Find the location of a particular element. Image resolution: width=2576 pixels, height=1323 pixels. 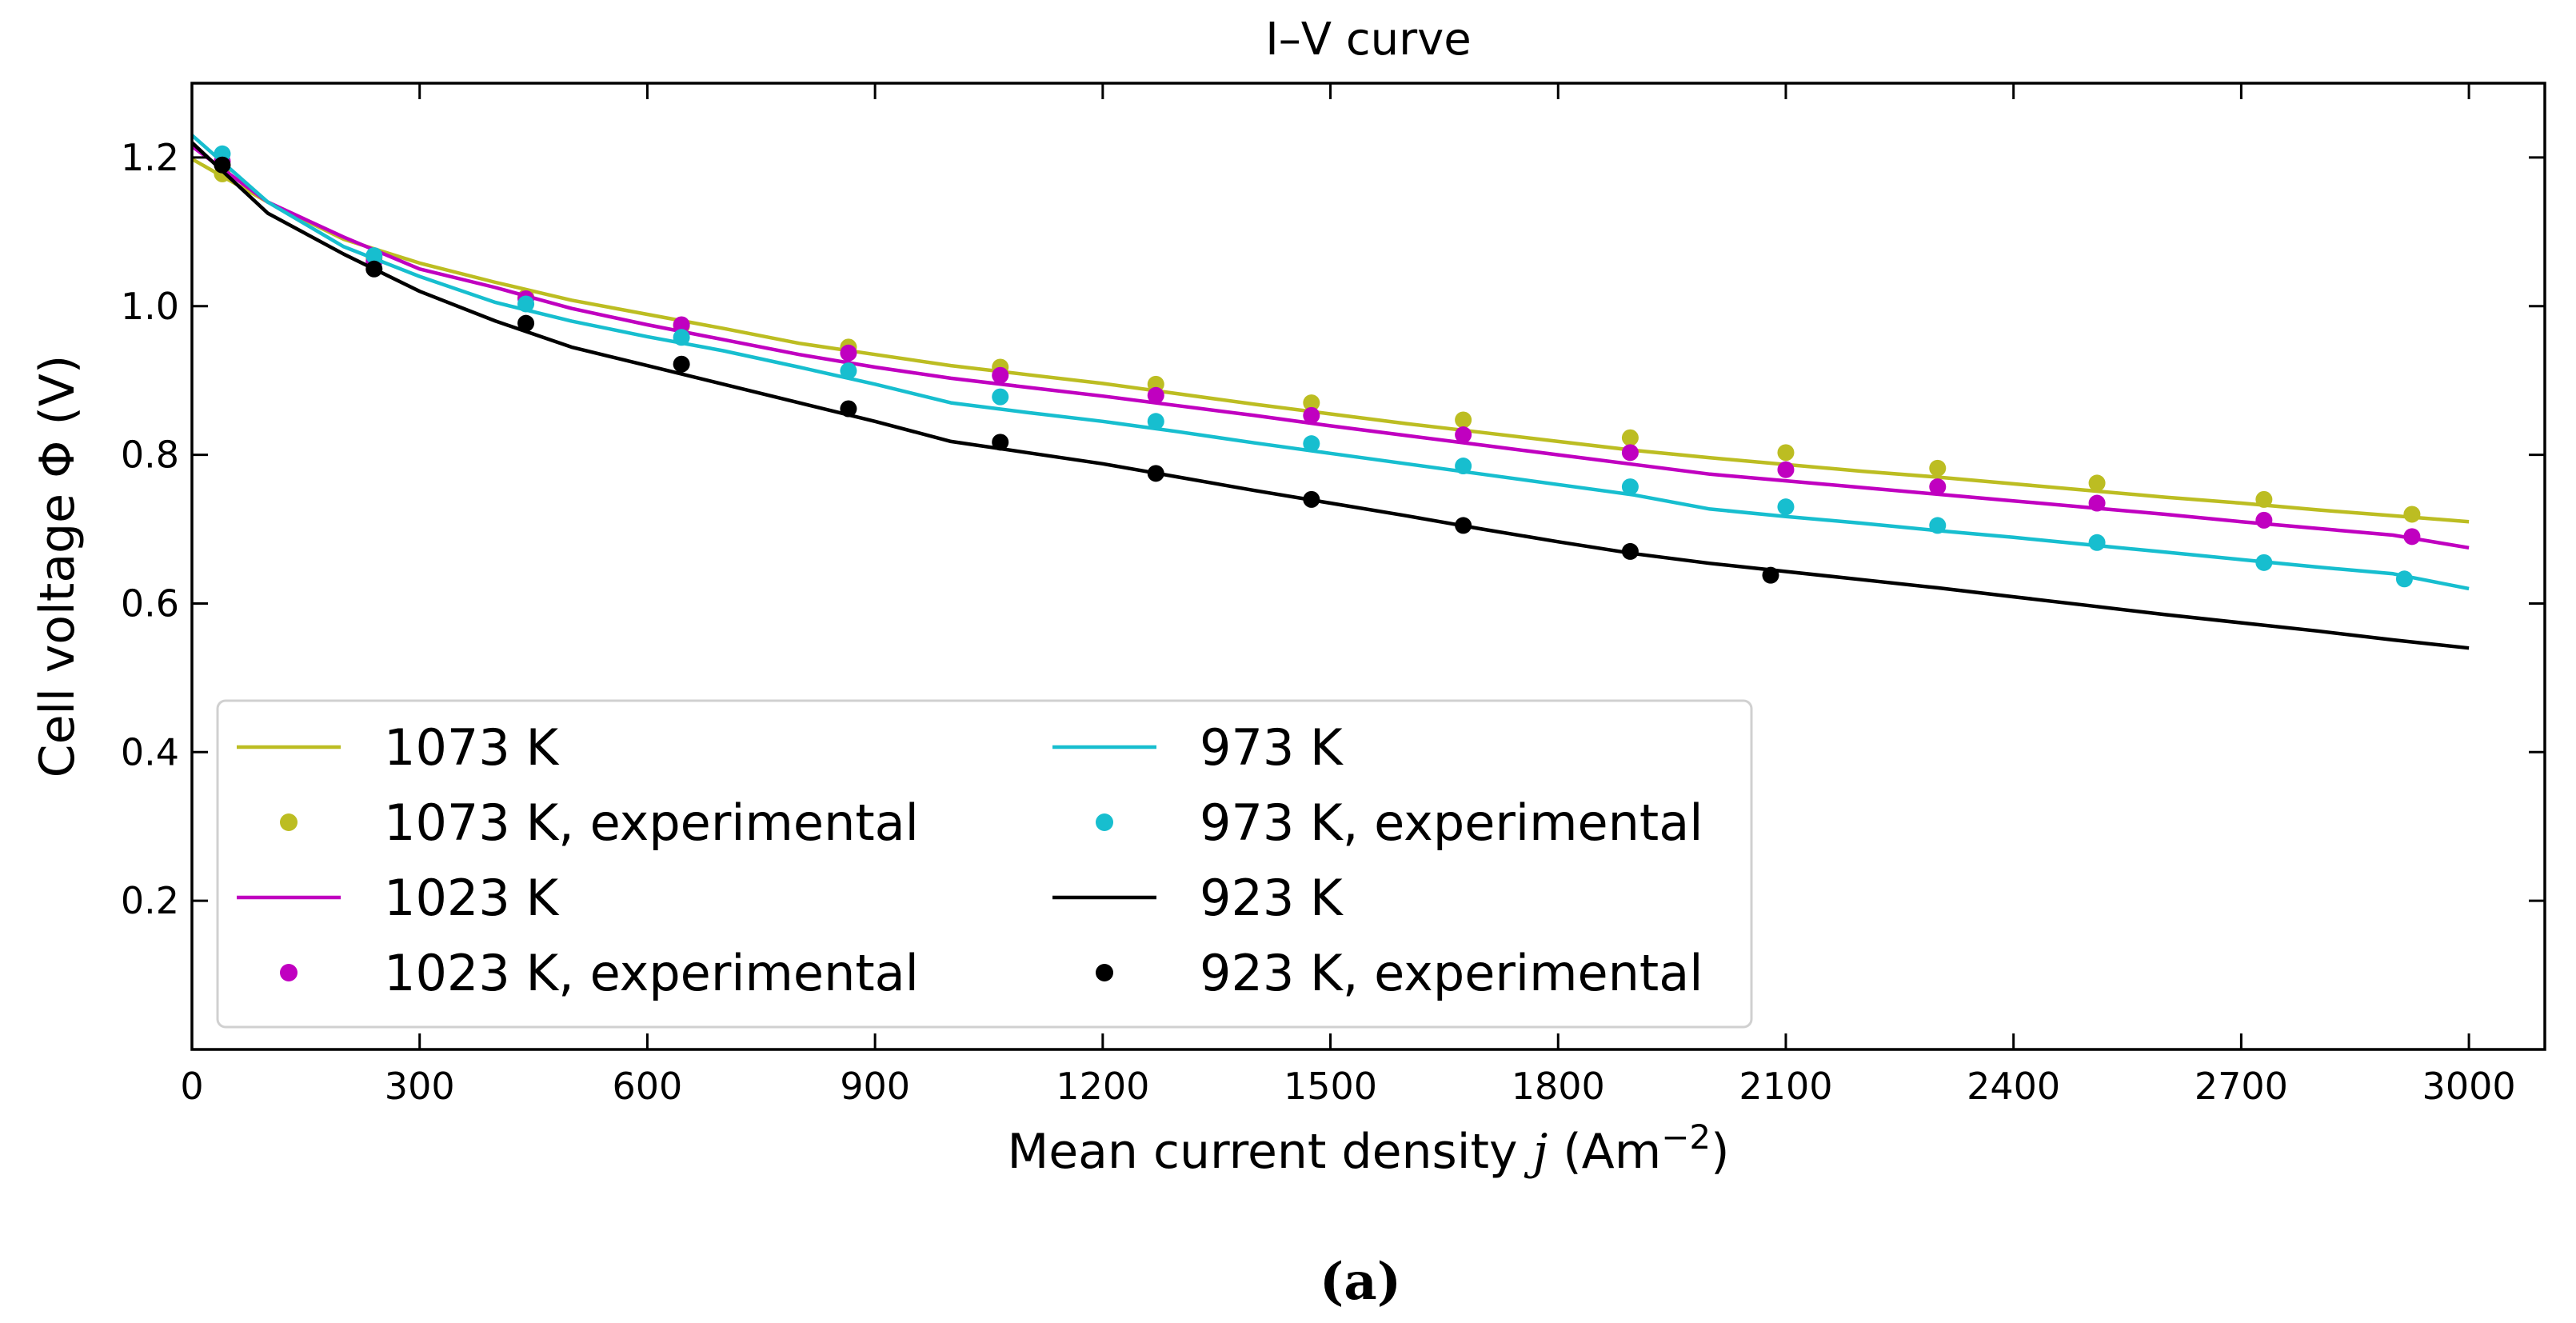

x-tick-label: 900 is located at coordinates (875, 1086).